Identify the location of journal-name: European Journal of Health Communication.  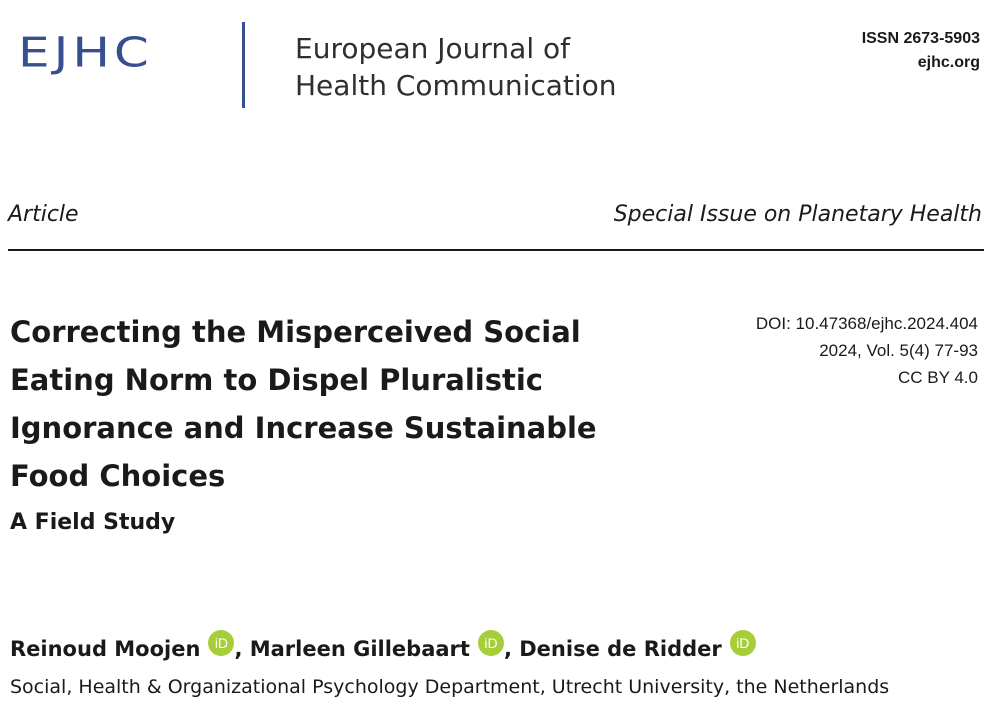
(456, 67).